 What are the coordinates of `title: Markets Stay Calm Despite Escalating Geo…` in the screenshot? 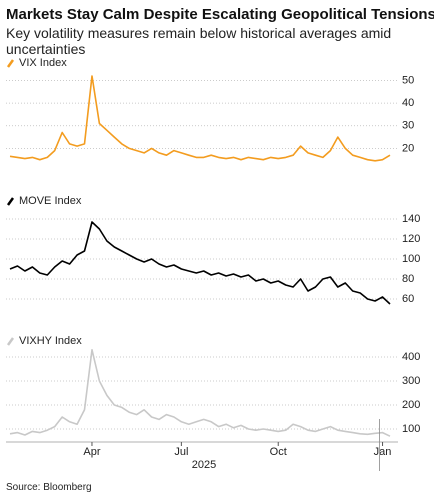 It's located at (220, 14).